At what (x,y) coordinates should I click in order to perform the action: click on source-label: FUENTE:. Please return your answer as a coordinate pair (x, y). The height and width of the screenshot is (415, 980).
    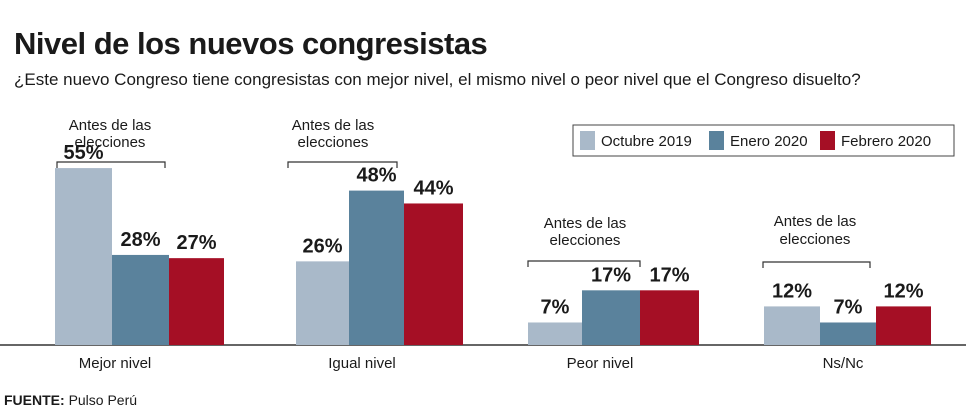
    Looking at the image, I should click on (34, 400).